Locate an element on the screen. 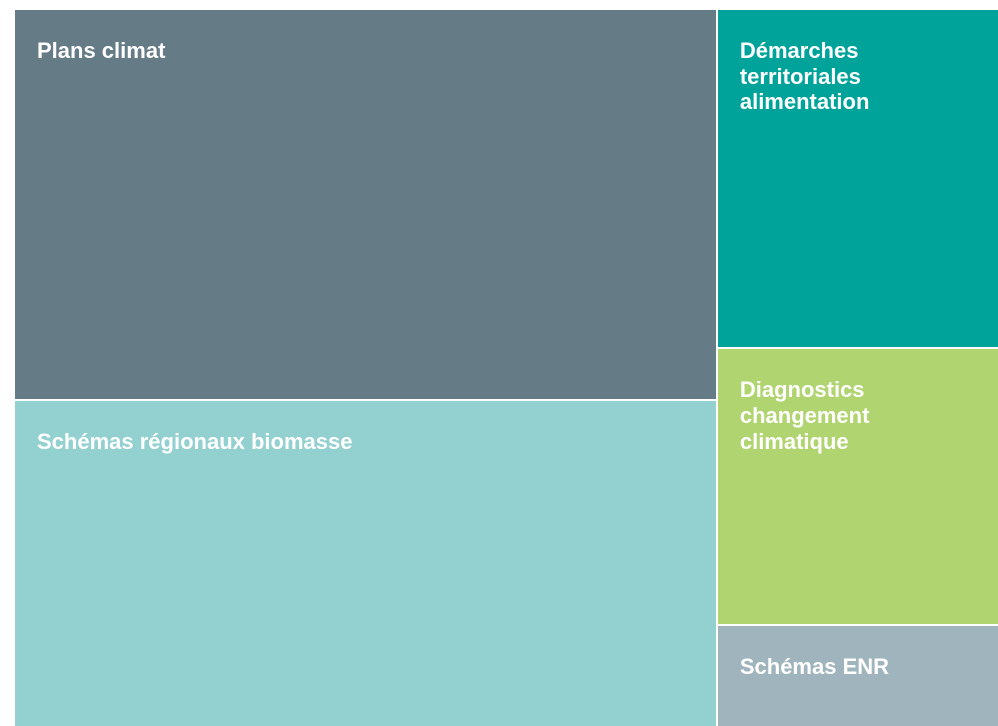  cell-label: Schémas régionaux biomasse is located at coordinates (195, 441).